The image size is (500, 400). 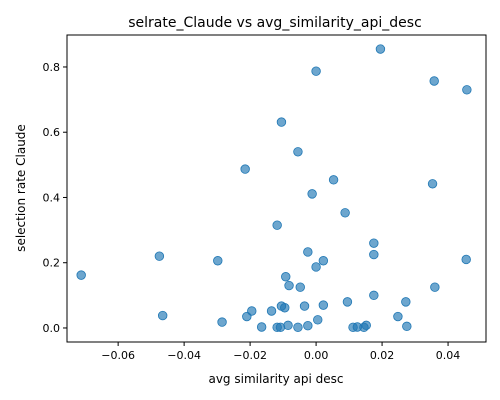 What do you see at coordinates (184, 355) in the screenshot?
I see `x-tick-label: −0.04` at bounding box center [184, 355].